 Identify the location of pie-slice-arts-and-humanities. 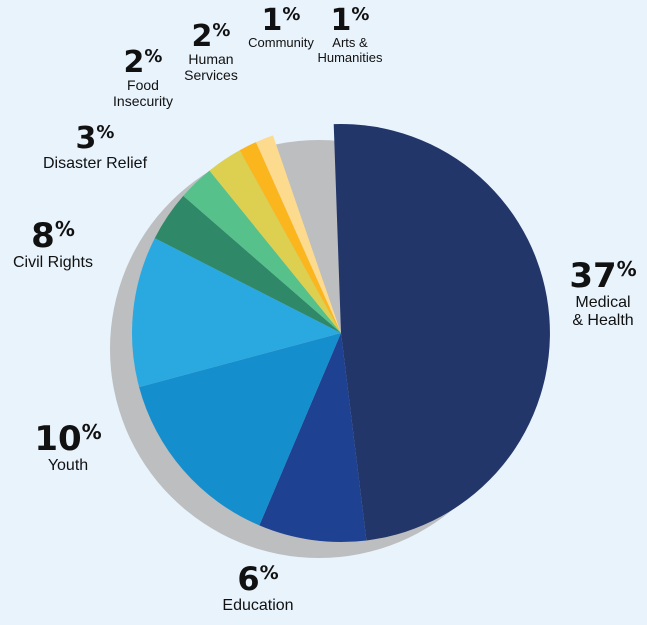
(298, 234).